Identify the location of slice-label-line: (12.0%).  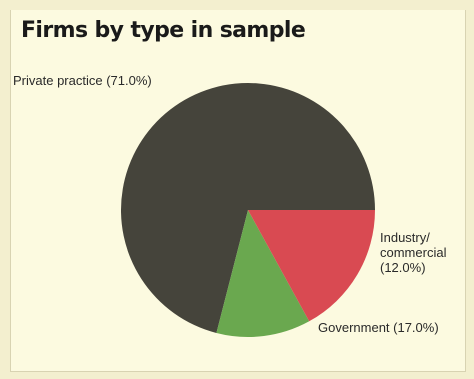
(403, 267).